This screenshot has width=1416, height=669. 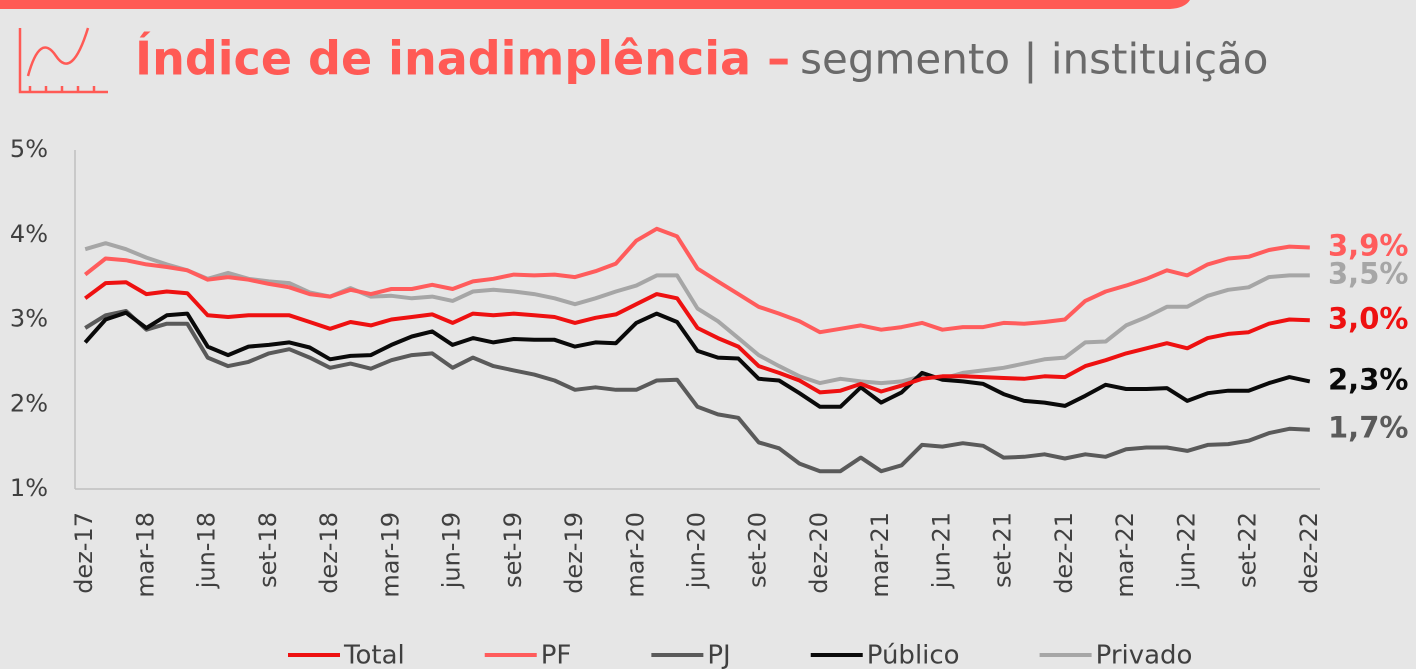 I want to click on y-tick-label: 3%, so click(x=29, y=319).